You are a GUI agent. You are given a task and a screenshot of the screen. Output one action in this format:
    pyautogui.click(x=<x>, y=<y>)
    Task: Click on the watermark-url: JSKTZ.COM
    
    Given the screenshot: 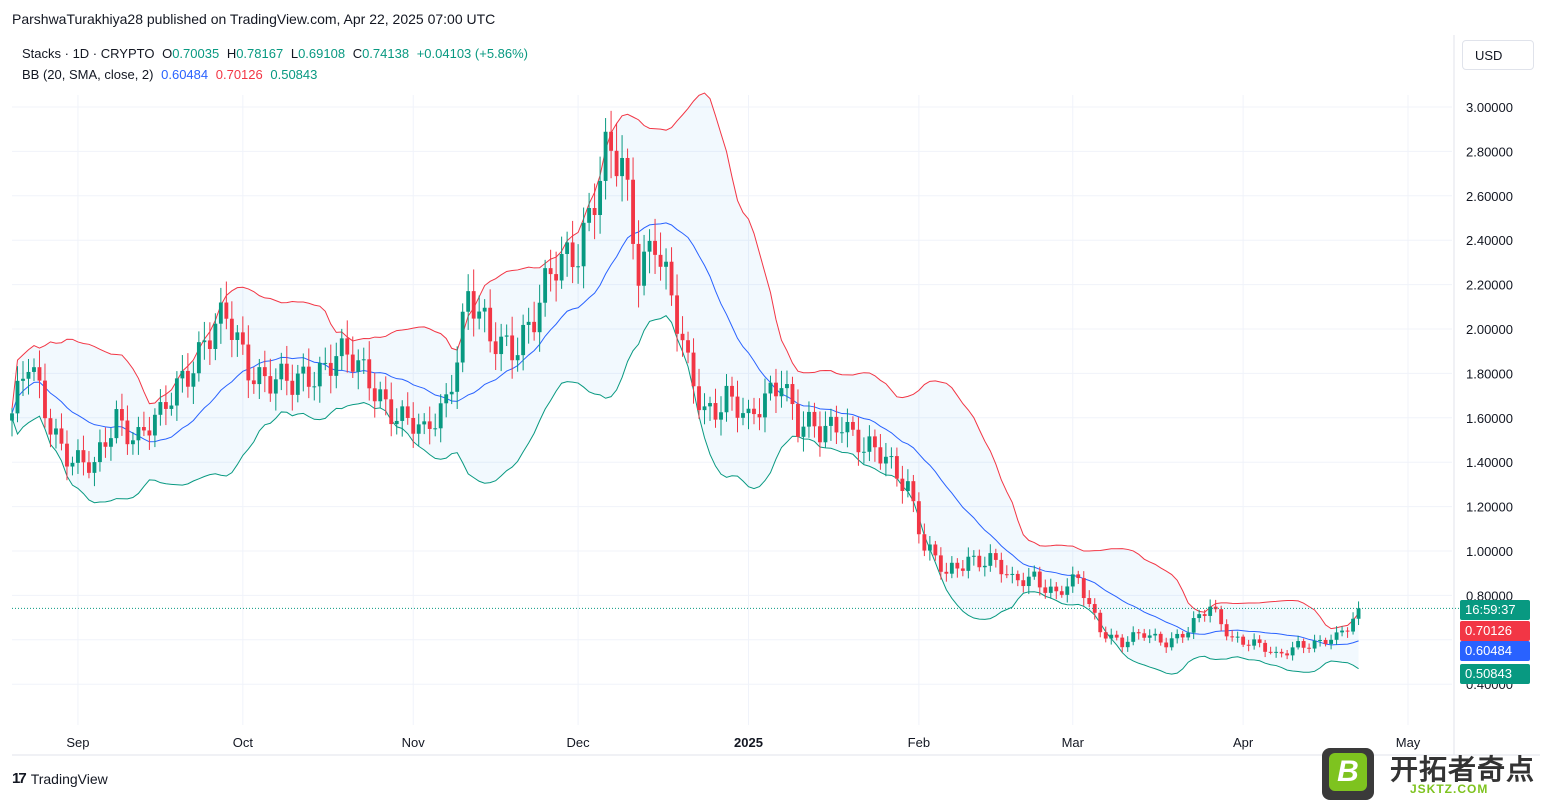 What is the action you would take?
    pyautogui.click(x=1449, y=789)
    